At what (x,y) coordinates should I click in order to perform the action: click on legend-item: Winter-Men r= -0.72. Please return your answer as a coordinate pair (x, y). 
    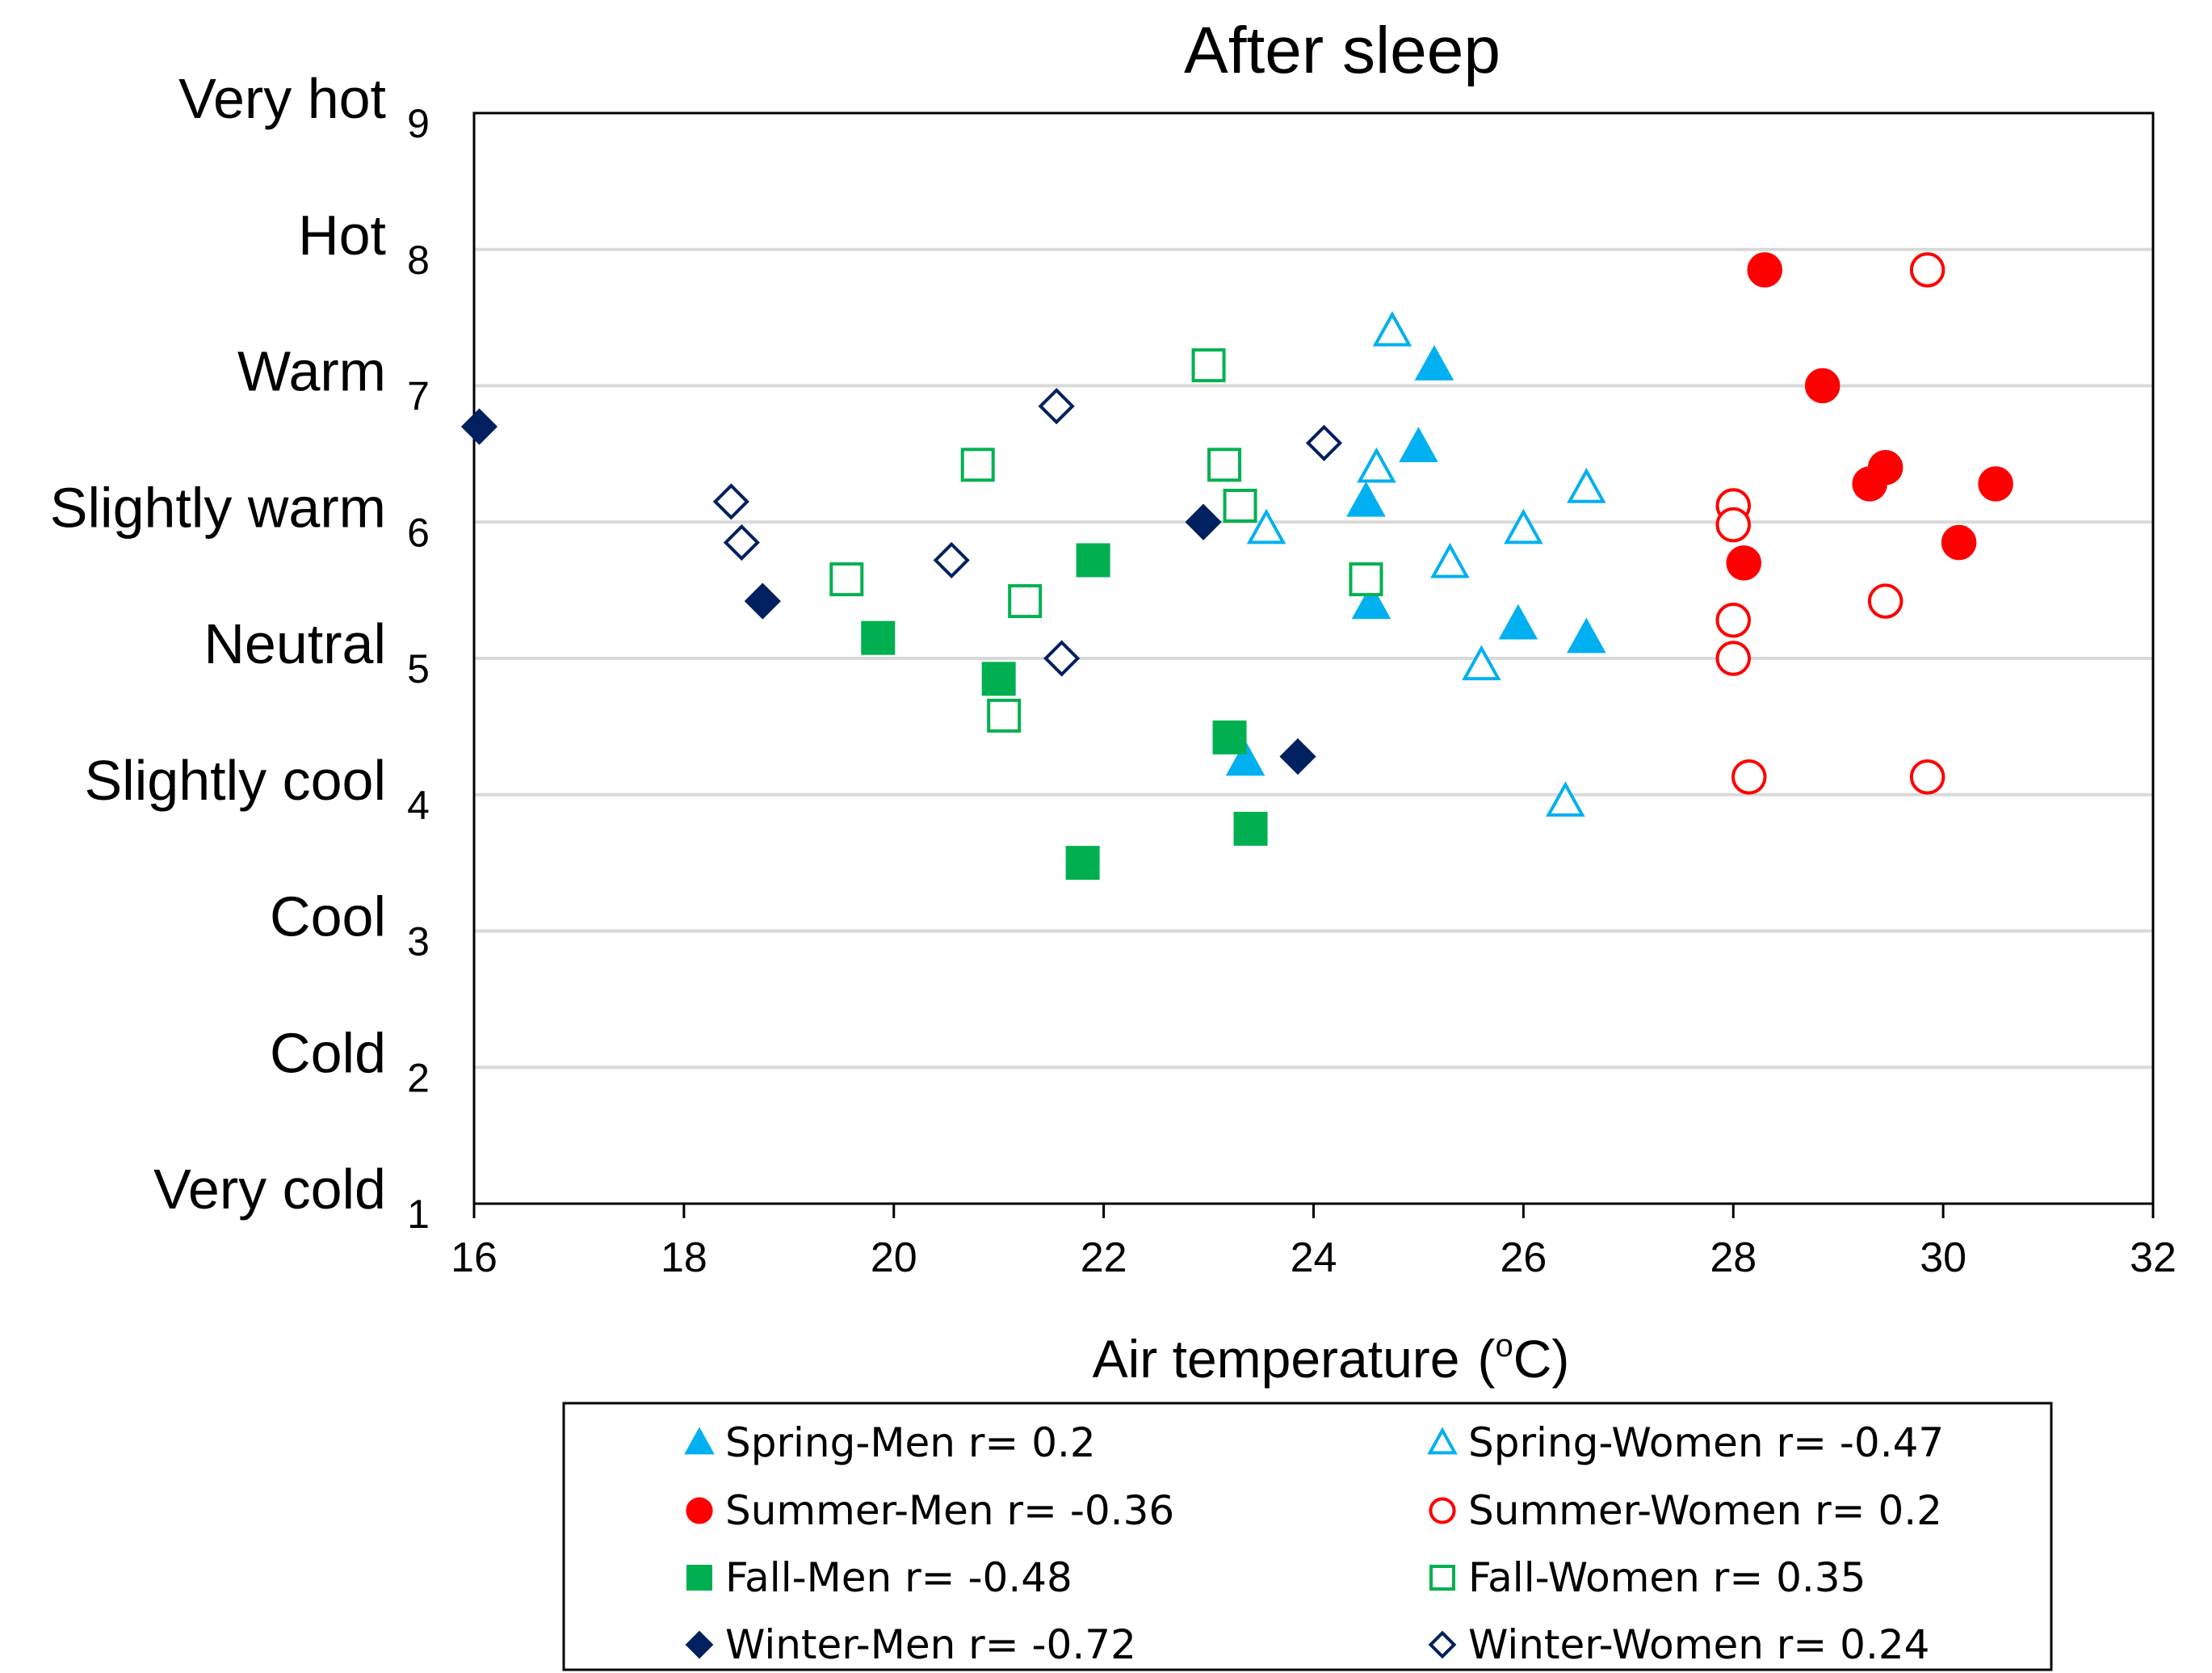
    Looking at the image, I should click on (911, 1644).